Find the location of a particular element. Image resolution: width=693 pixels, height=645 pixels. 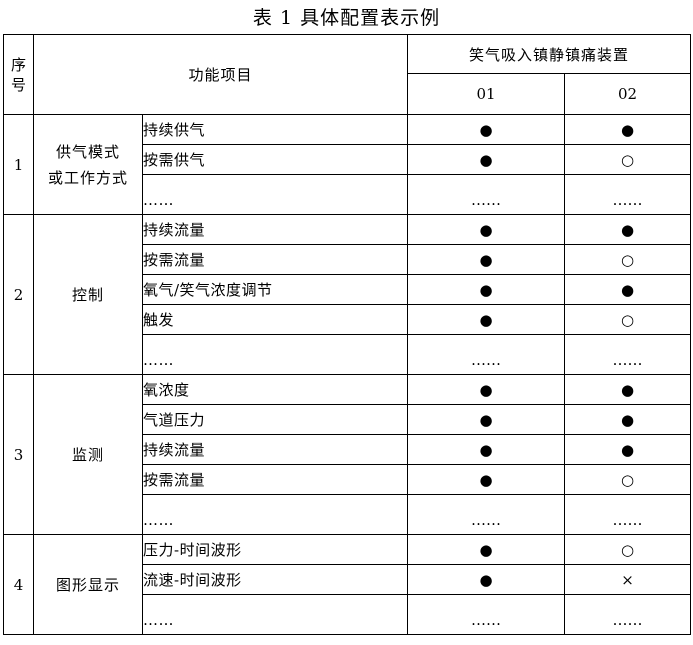

header-device-col-02: 02 is located at coordinates (628, 94).